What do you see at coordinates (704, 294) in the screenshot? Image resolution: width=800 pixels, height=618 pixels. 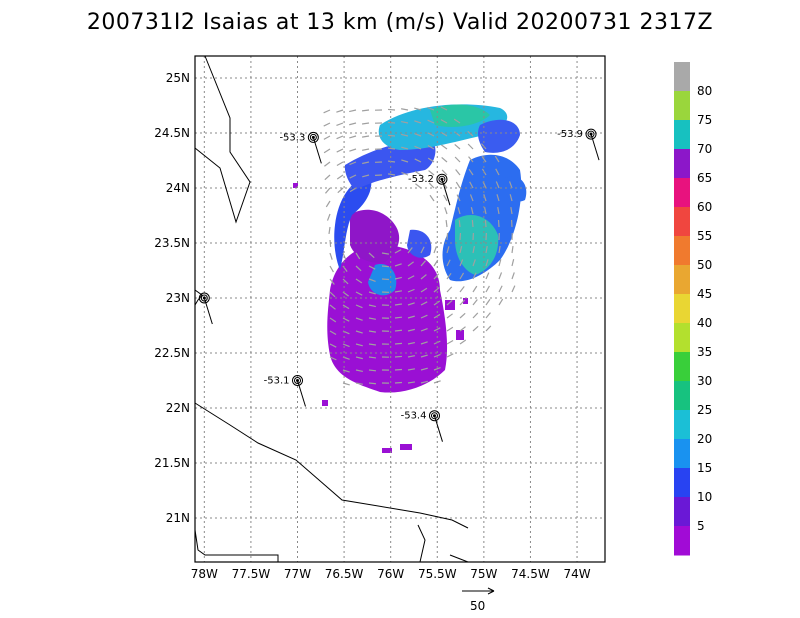 I see `colorbar-label: 45` at bounding box center [704, 294].